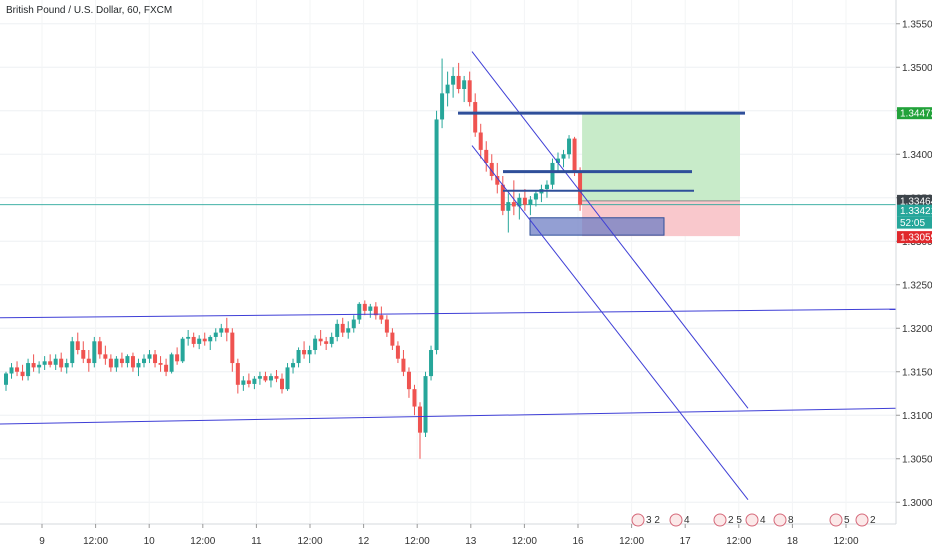  I want to click on price-tag-last: 1.33421, so click(914, 210).